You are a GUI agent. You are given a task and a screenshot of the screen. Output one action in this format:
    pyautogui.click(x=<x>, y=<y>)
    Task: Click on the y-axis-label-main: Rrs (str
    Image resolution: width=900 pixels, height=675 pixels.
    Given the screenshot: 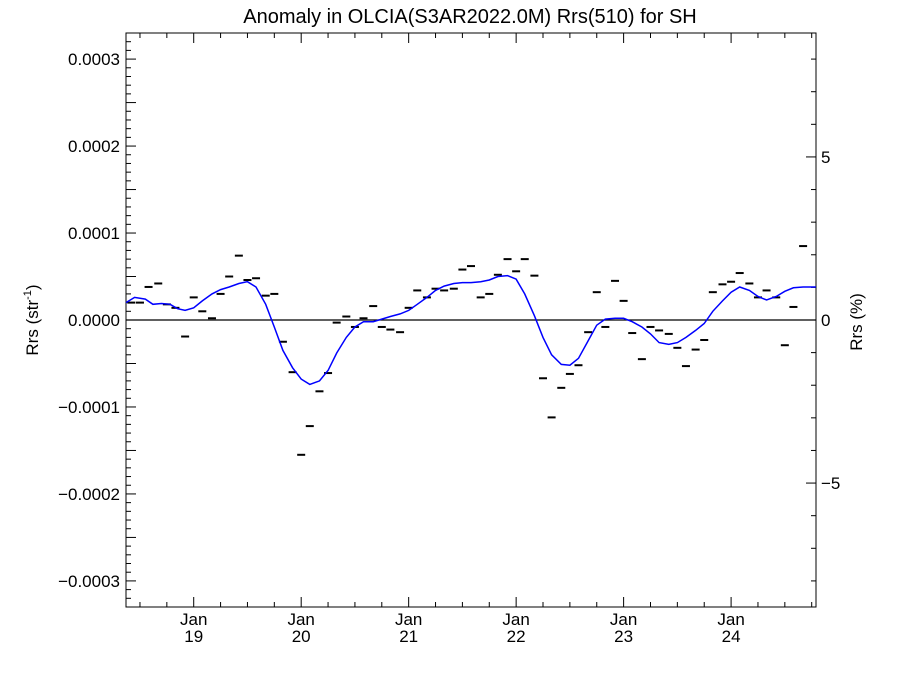 What is the action you would take?
    pyautogui.click(x=32, y=328)
    